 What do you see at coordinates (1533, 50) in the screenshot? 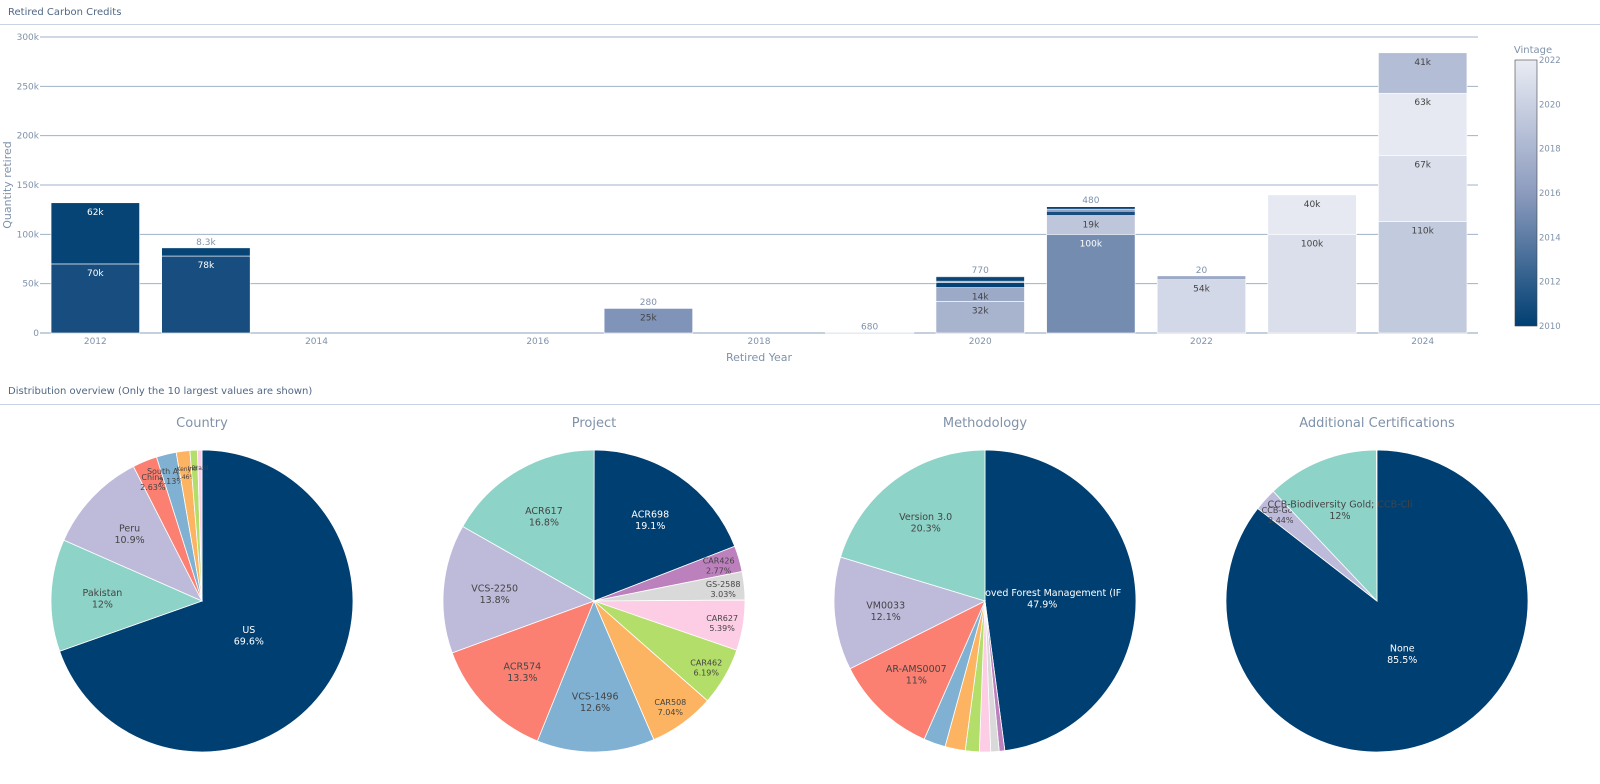
I see `colorbar-title: Vintage` at bounding box center [1533, 50].